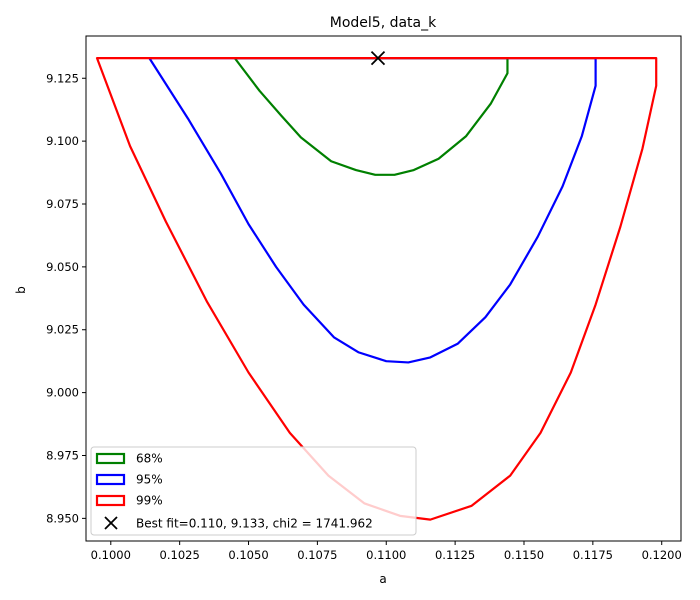 Image resolution: width=700 pixels, height=600 pixels. I want to click on x-axis-label: a, so click(382, 579).